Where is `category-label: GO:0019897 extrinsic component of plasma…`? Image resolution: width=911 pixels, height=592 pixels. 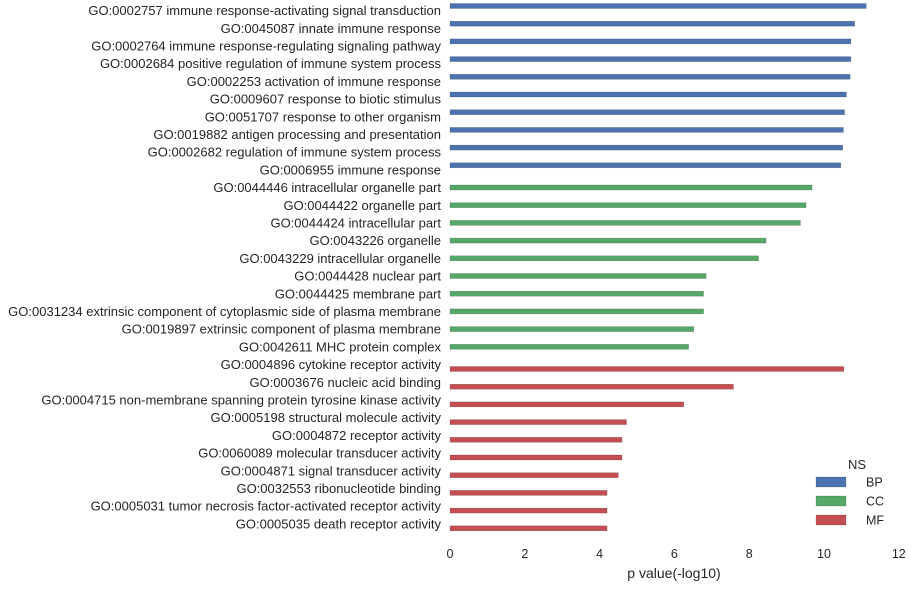
category-label: GO:0019897 extrinsic component of plasma… is located at coordinates (281, 329).